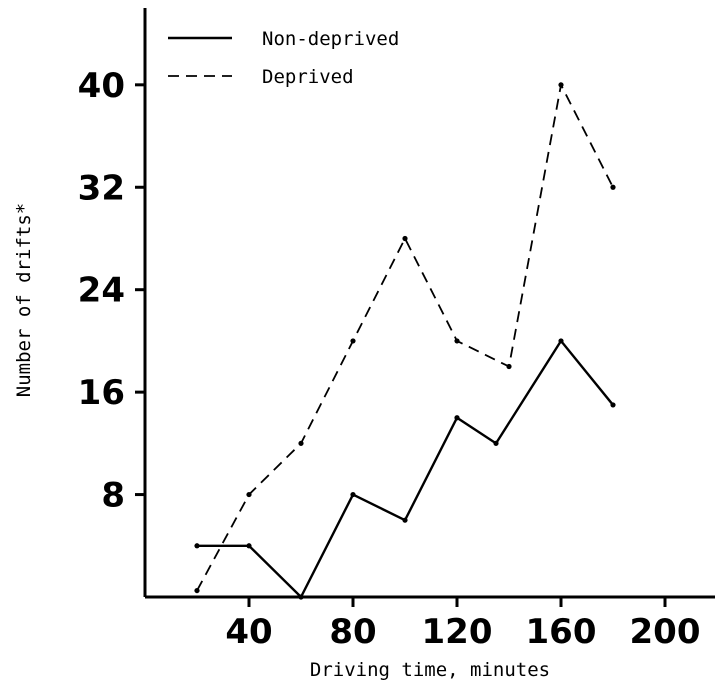  I want to click on y-tick-label: 8, so click(113, 496).